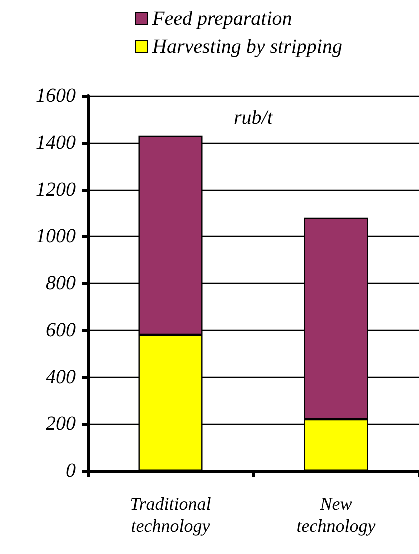  Describe the element at coordinates (56, 237) in the screenshot. I see `y-tick-label: 1000` at that location.